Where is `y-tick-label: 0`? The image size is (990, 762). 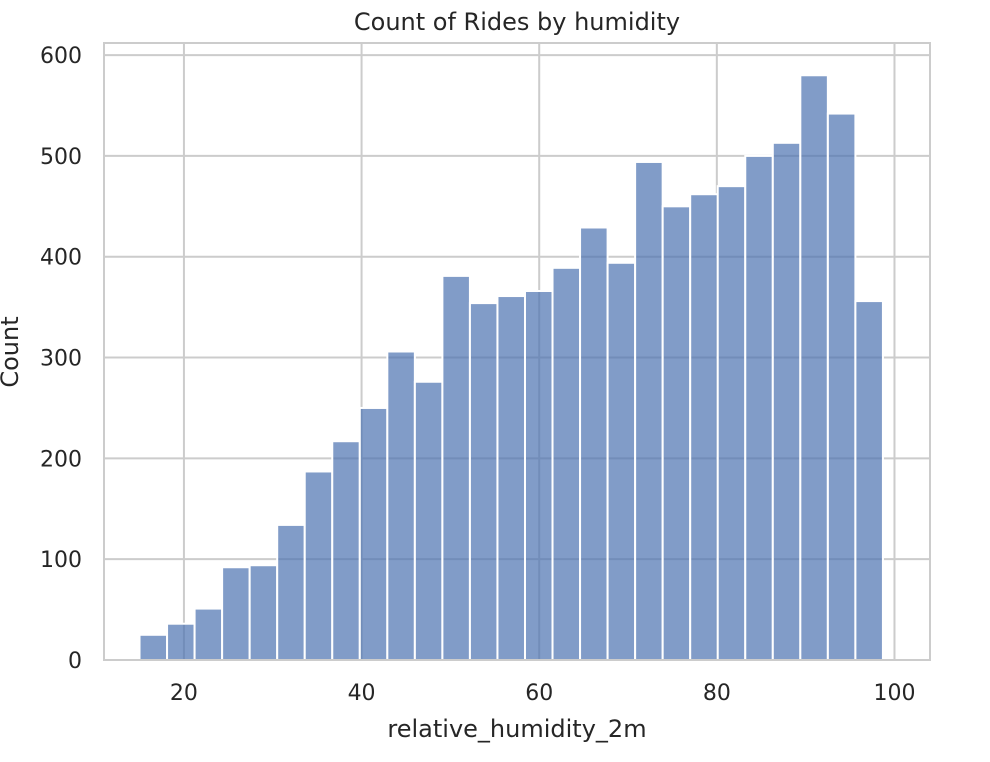 y-tick-label: 0 is located at coordinates (75, 661).